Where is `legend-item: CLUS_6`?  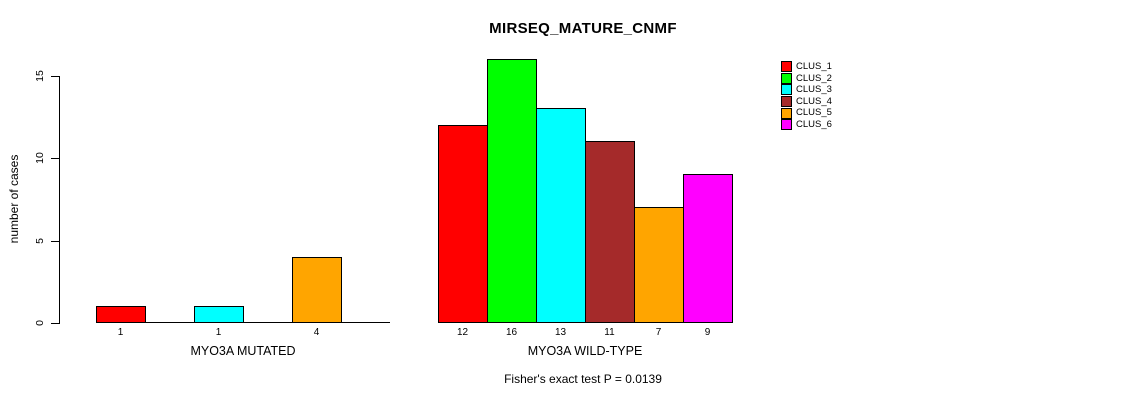 legend-item: CLUS_6 is located at coordinates (806, 125).